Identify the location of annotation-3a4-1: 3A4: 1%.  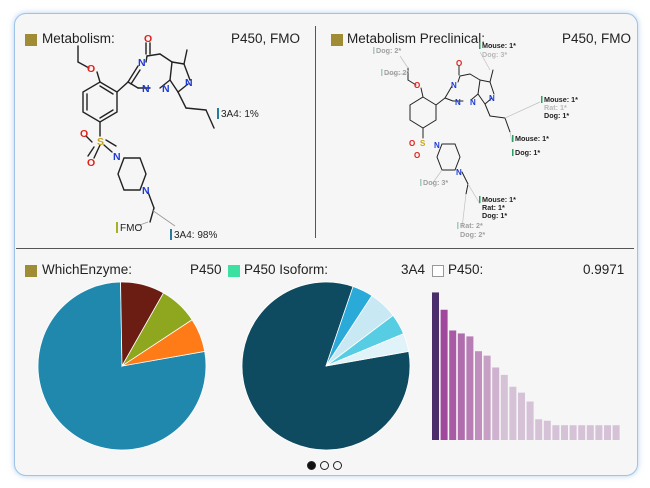
(240, 114).